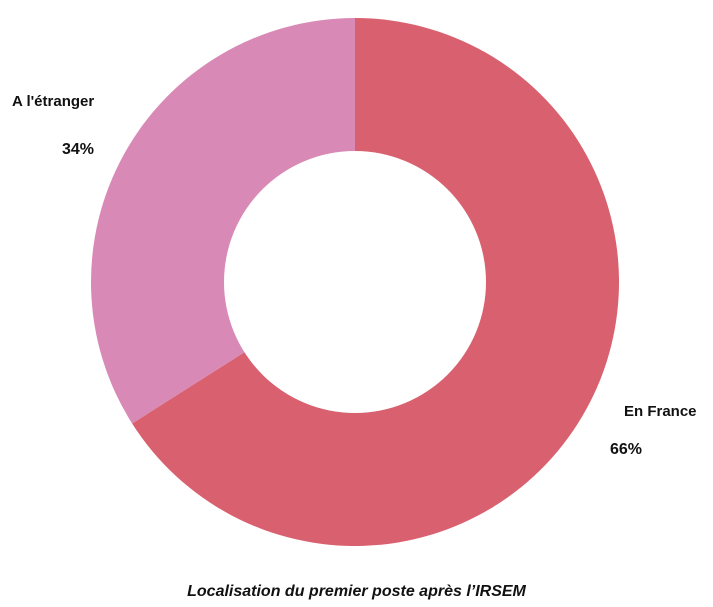  What do you see at coordinates (626, 449) in the screenshot?
I see `slice-value-france: 66%` at bounding box center [626, 449].